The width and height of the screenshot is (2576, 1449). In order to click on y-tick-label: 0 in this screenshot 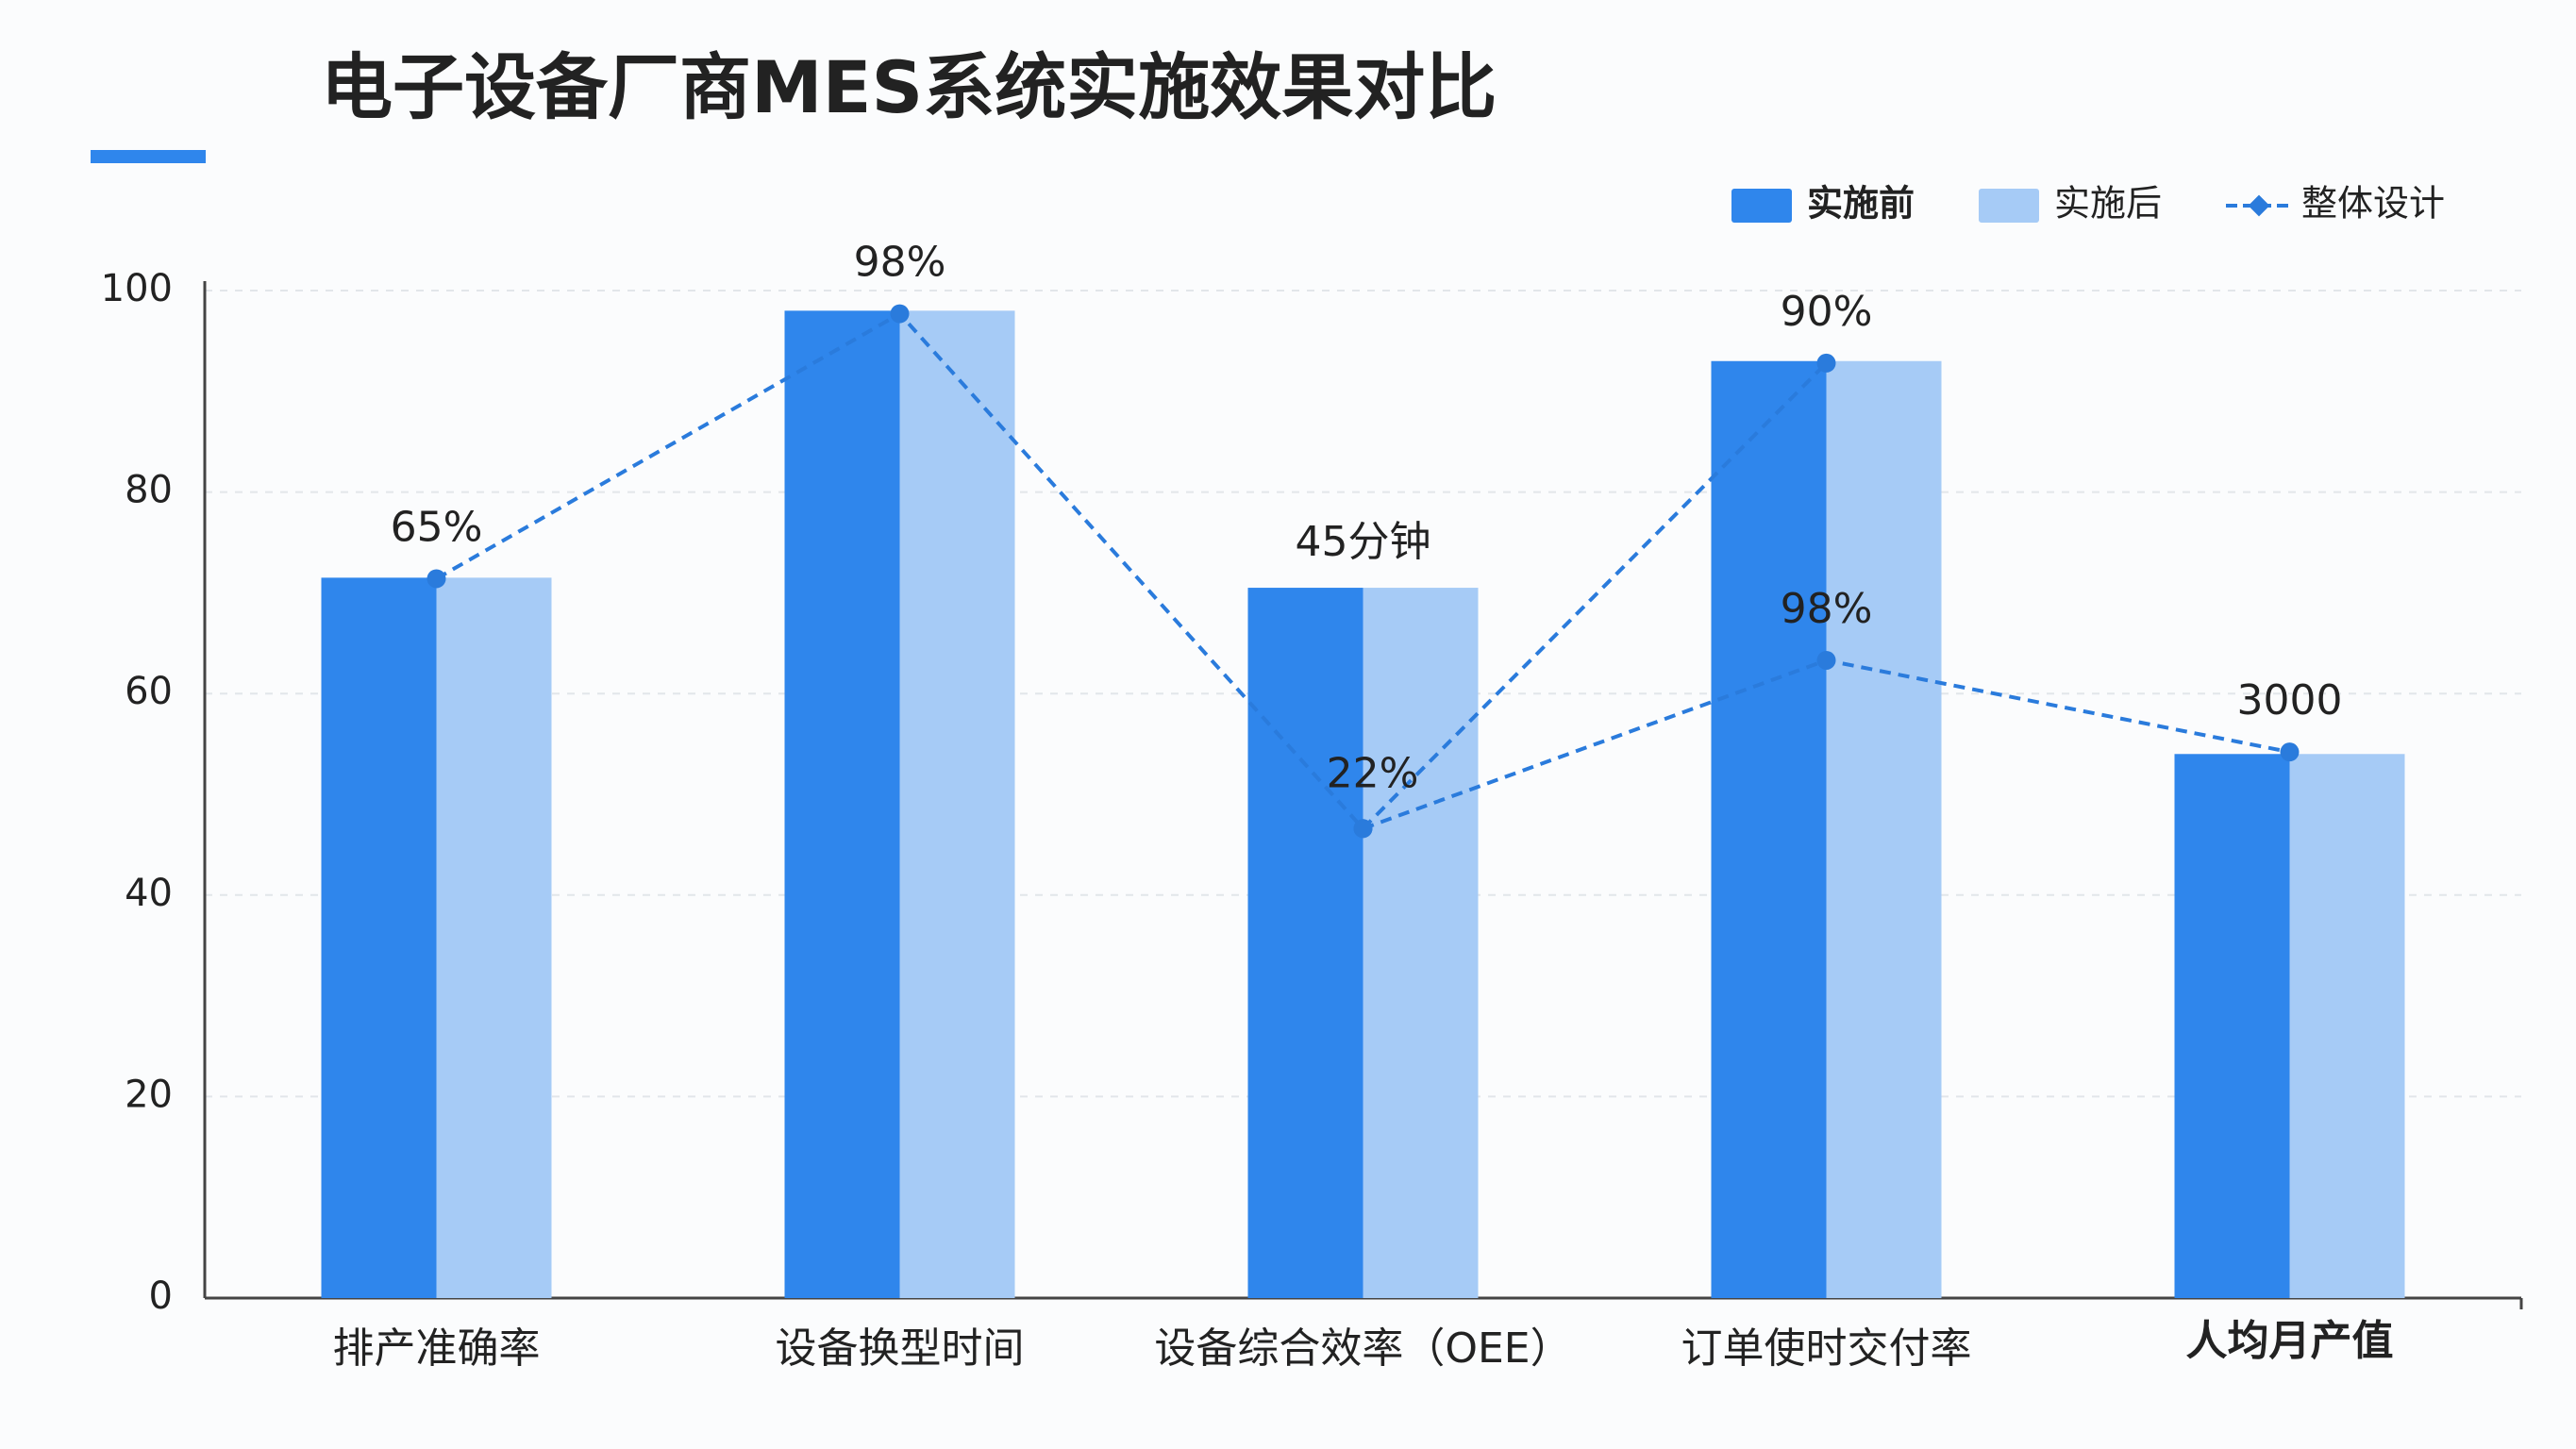, I will do `click(161, 1296)`.